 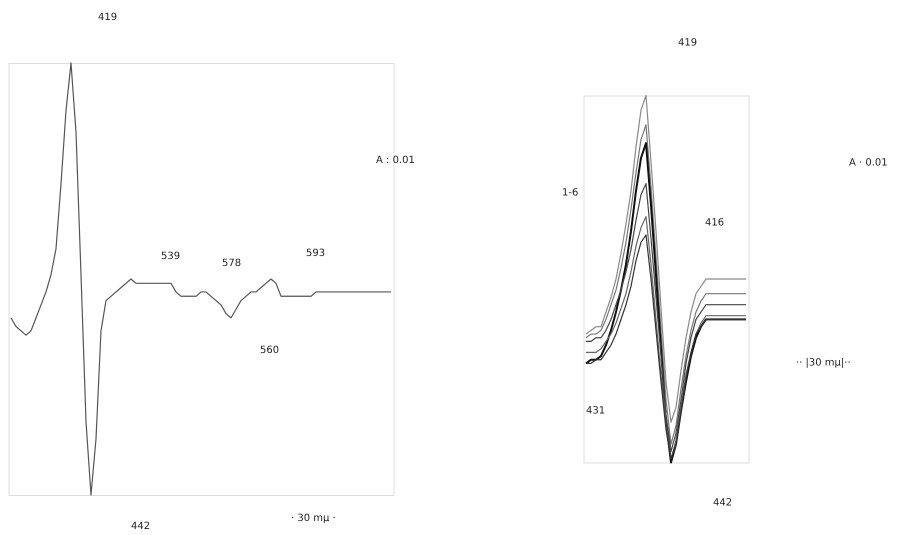 What do you see at coordinates (170, 256) in the screenshot?
I see `annotation: 539` at bounding box center [170, 256].